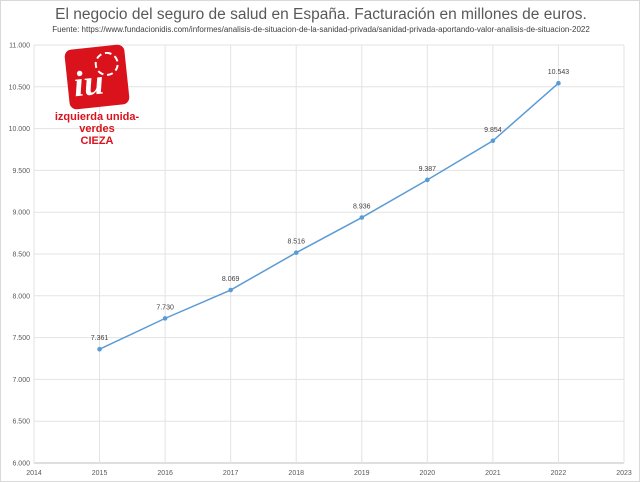 This screenshot has height=482, width=640. I want to click on logo-city: CIEZA, so click(97, 141).